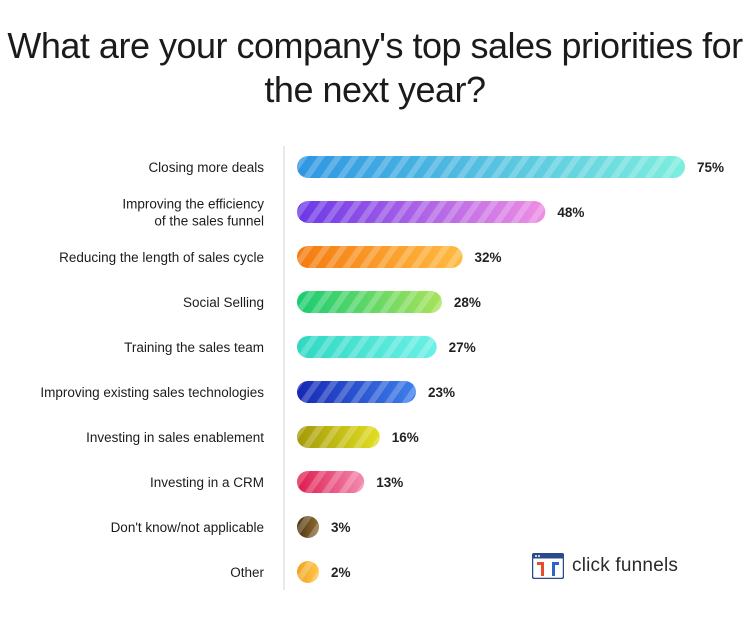  I want to click on value-label: 13%, so click(389, 482).